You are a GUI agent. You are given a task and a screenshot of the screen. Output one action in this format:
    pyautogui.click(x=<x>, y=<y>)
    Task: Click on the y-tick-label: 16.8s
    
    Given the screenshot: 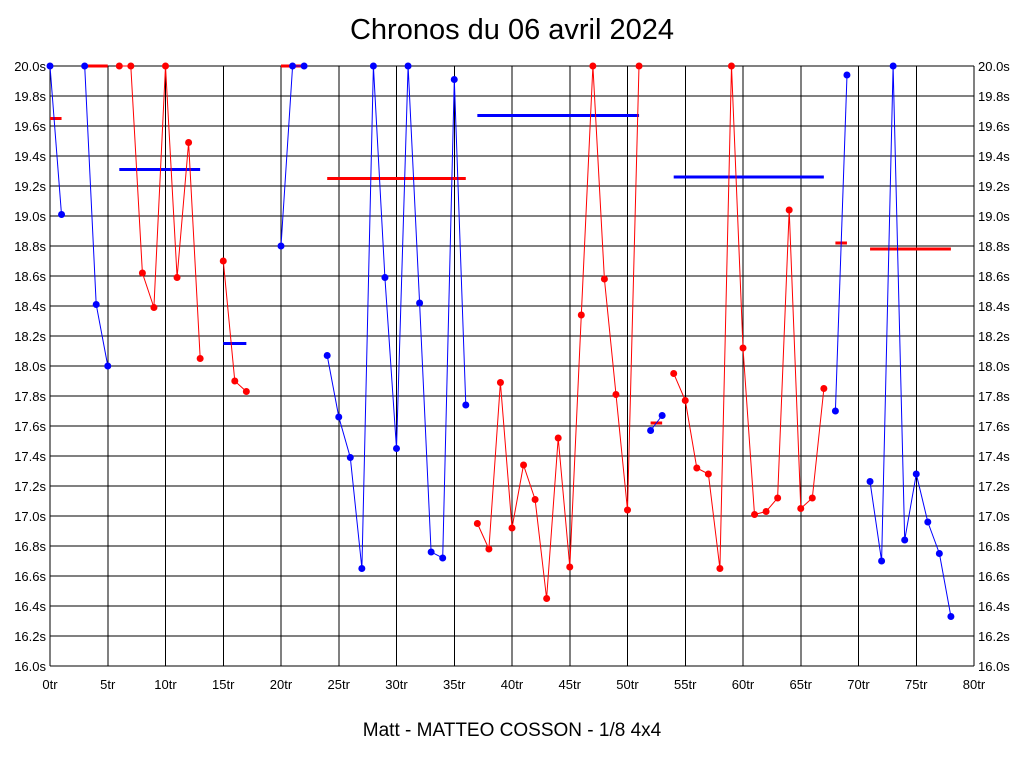 What is the action you would take?
    pyautogui.click(x=30, y=546)
    